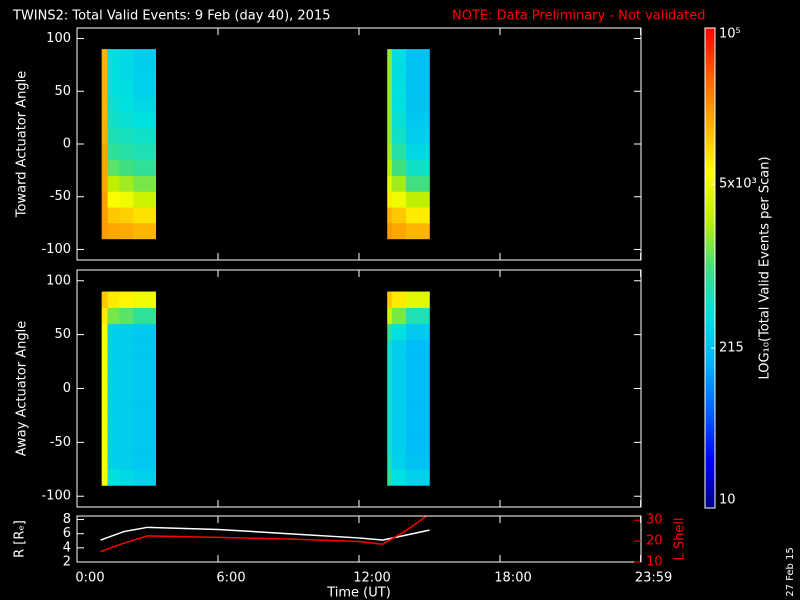  I want to click on data-line, so click(265, 533).